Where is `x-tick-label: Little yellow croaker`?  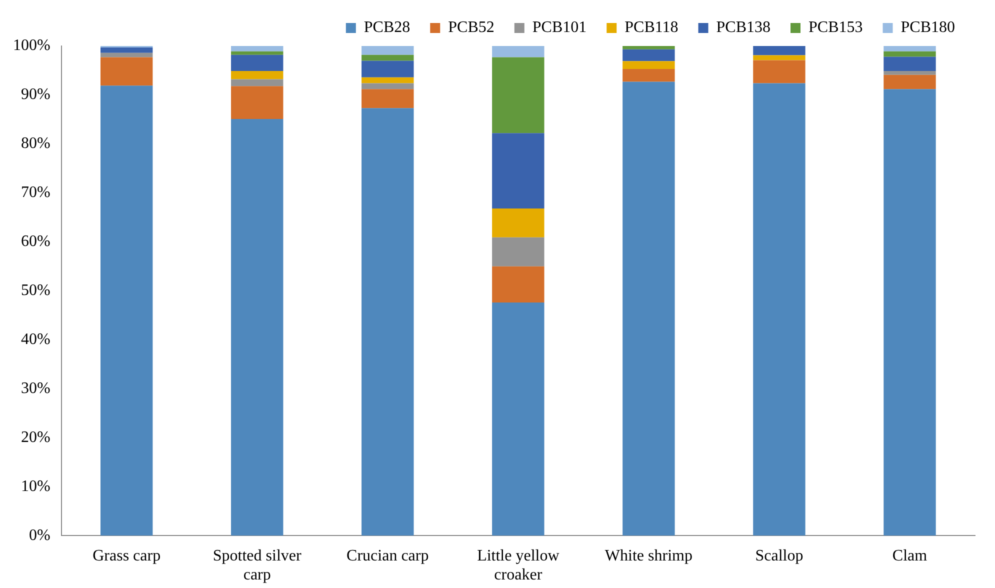 x-tick-label: Little yellow croaker is located at coordinates (518, 565).